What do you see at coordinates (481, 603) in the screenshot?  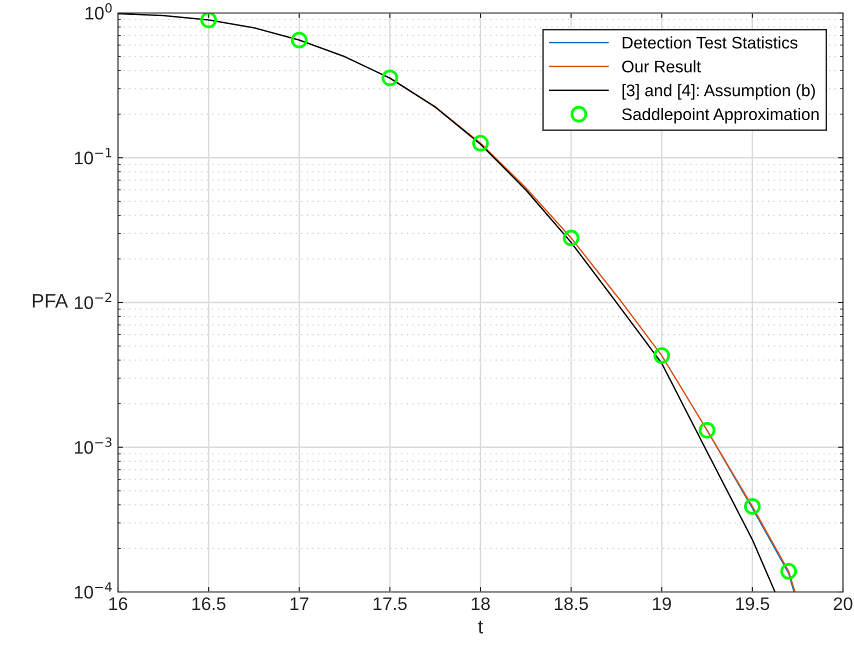 I see `x-tick-label: 18` at bounding box center [481, 603].